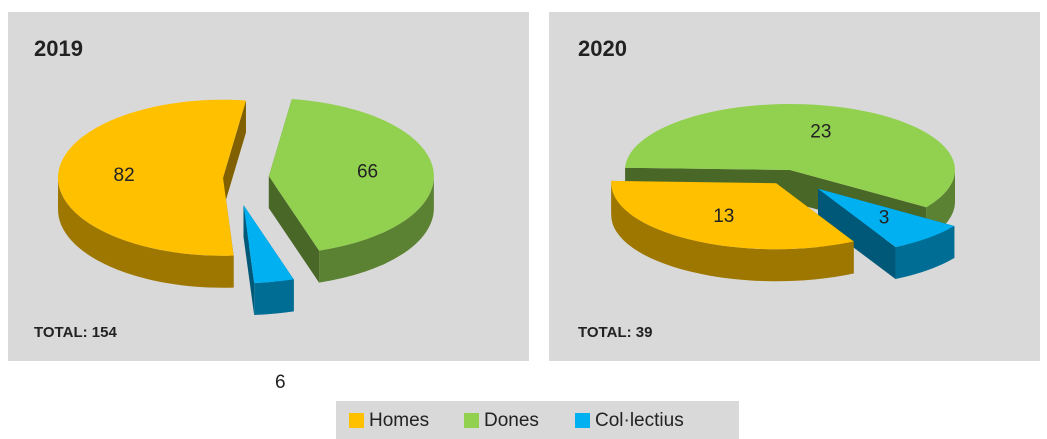 This screenshot has width=1047, height=439. What do you see at coordinates (639, 420) in the screenshot?
I see `legend-label: Col·lectius` at bounding box center [639, 420].